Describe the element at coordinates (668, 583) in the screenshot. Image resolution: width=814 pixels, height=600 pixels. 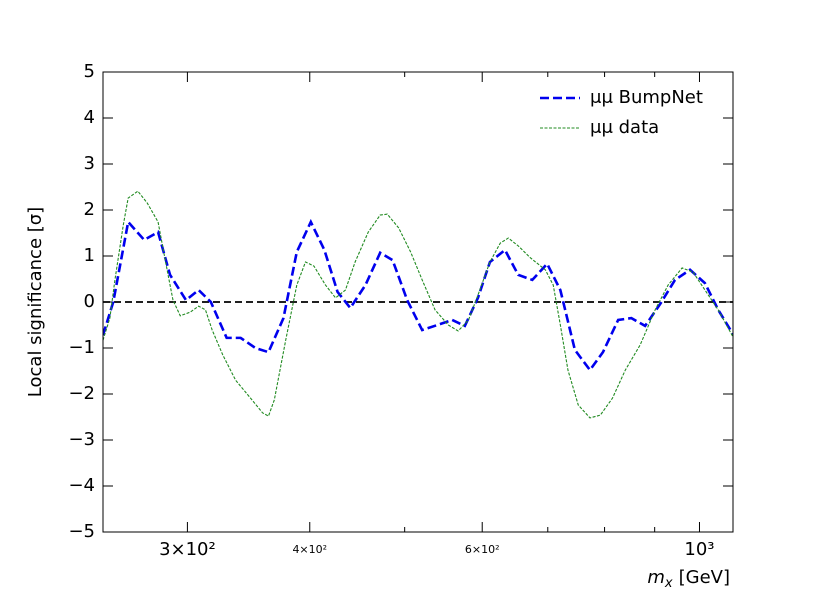
I see `x-label-subscript: x` at that location.